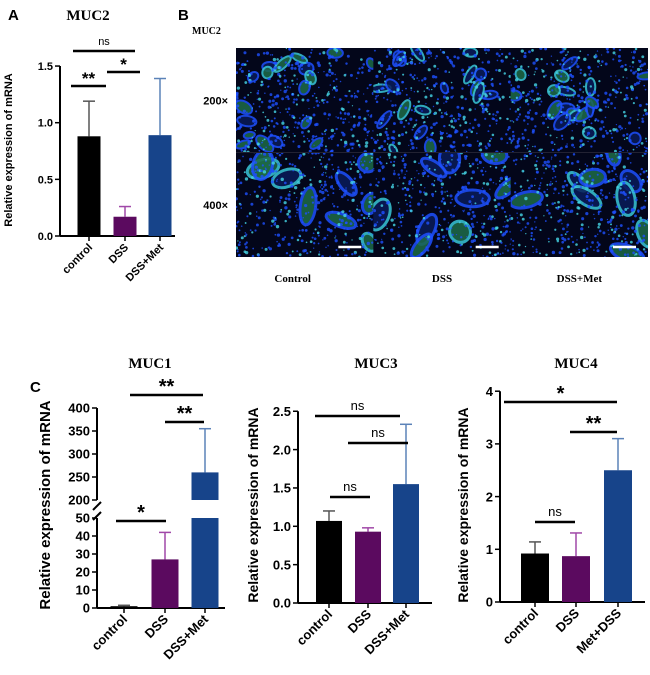 The width and height of the screenshot is (650, 675). I want to click on micrograph-title: MUC2, so click(206, 31).